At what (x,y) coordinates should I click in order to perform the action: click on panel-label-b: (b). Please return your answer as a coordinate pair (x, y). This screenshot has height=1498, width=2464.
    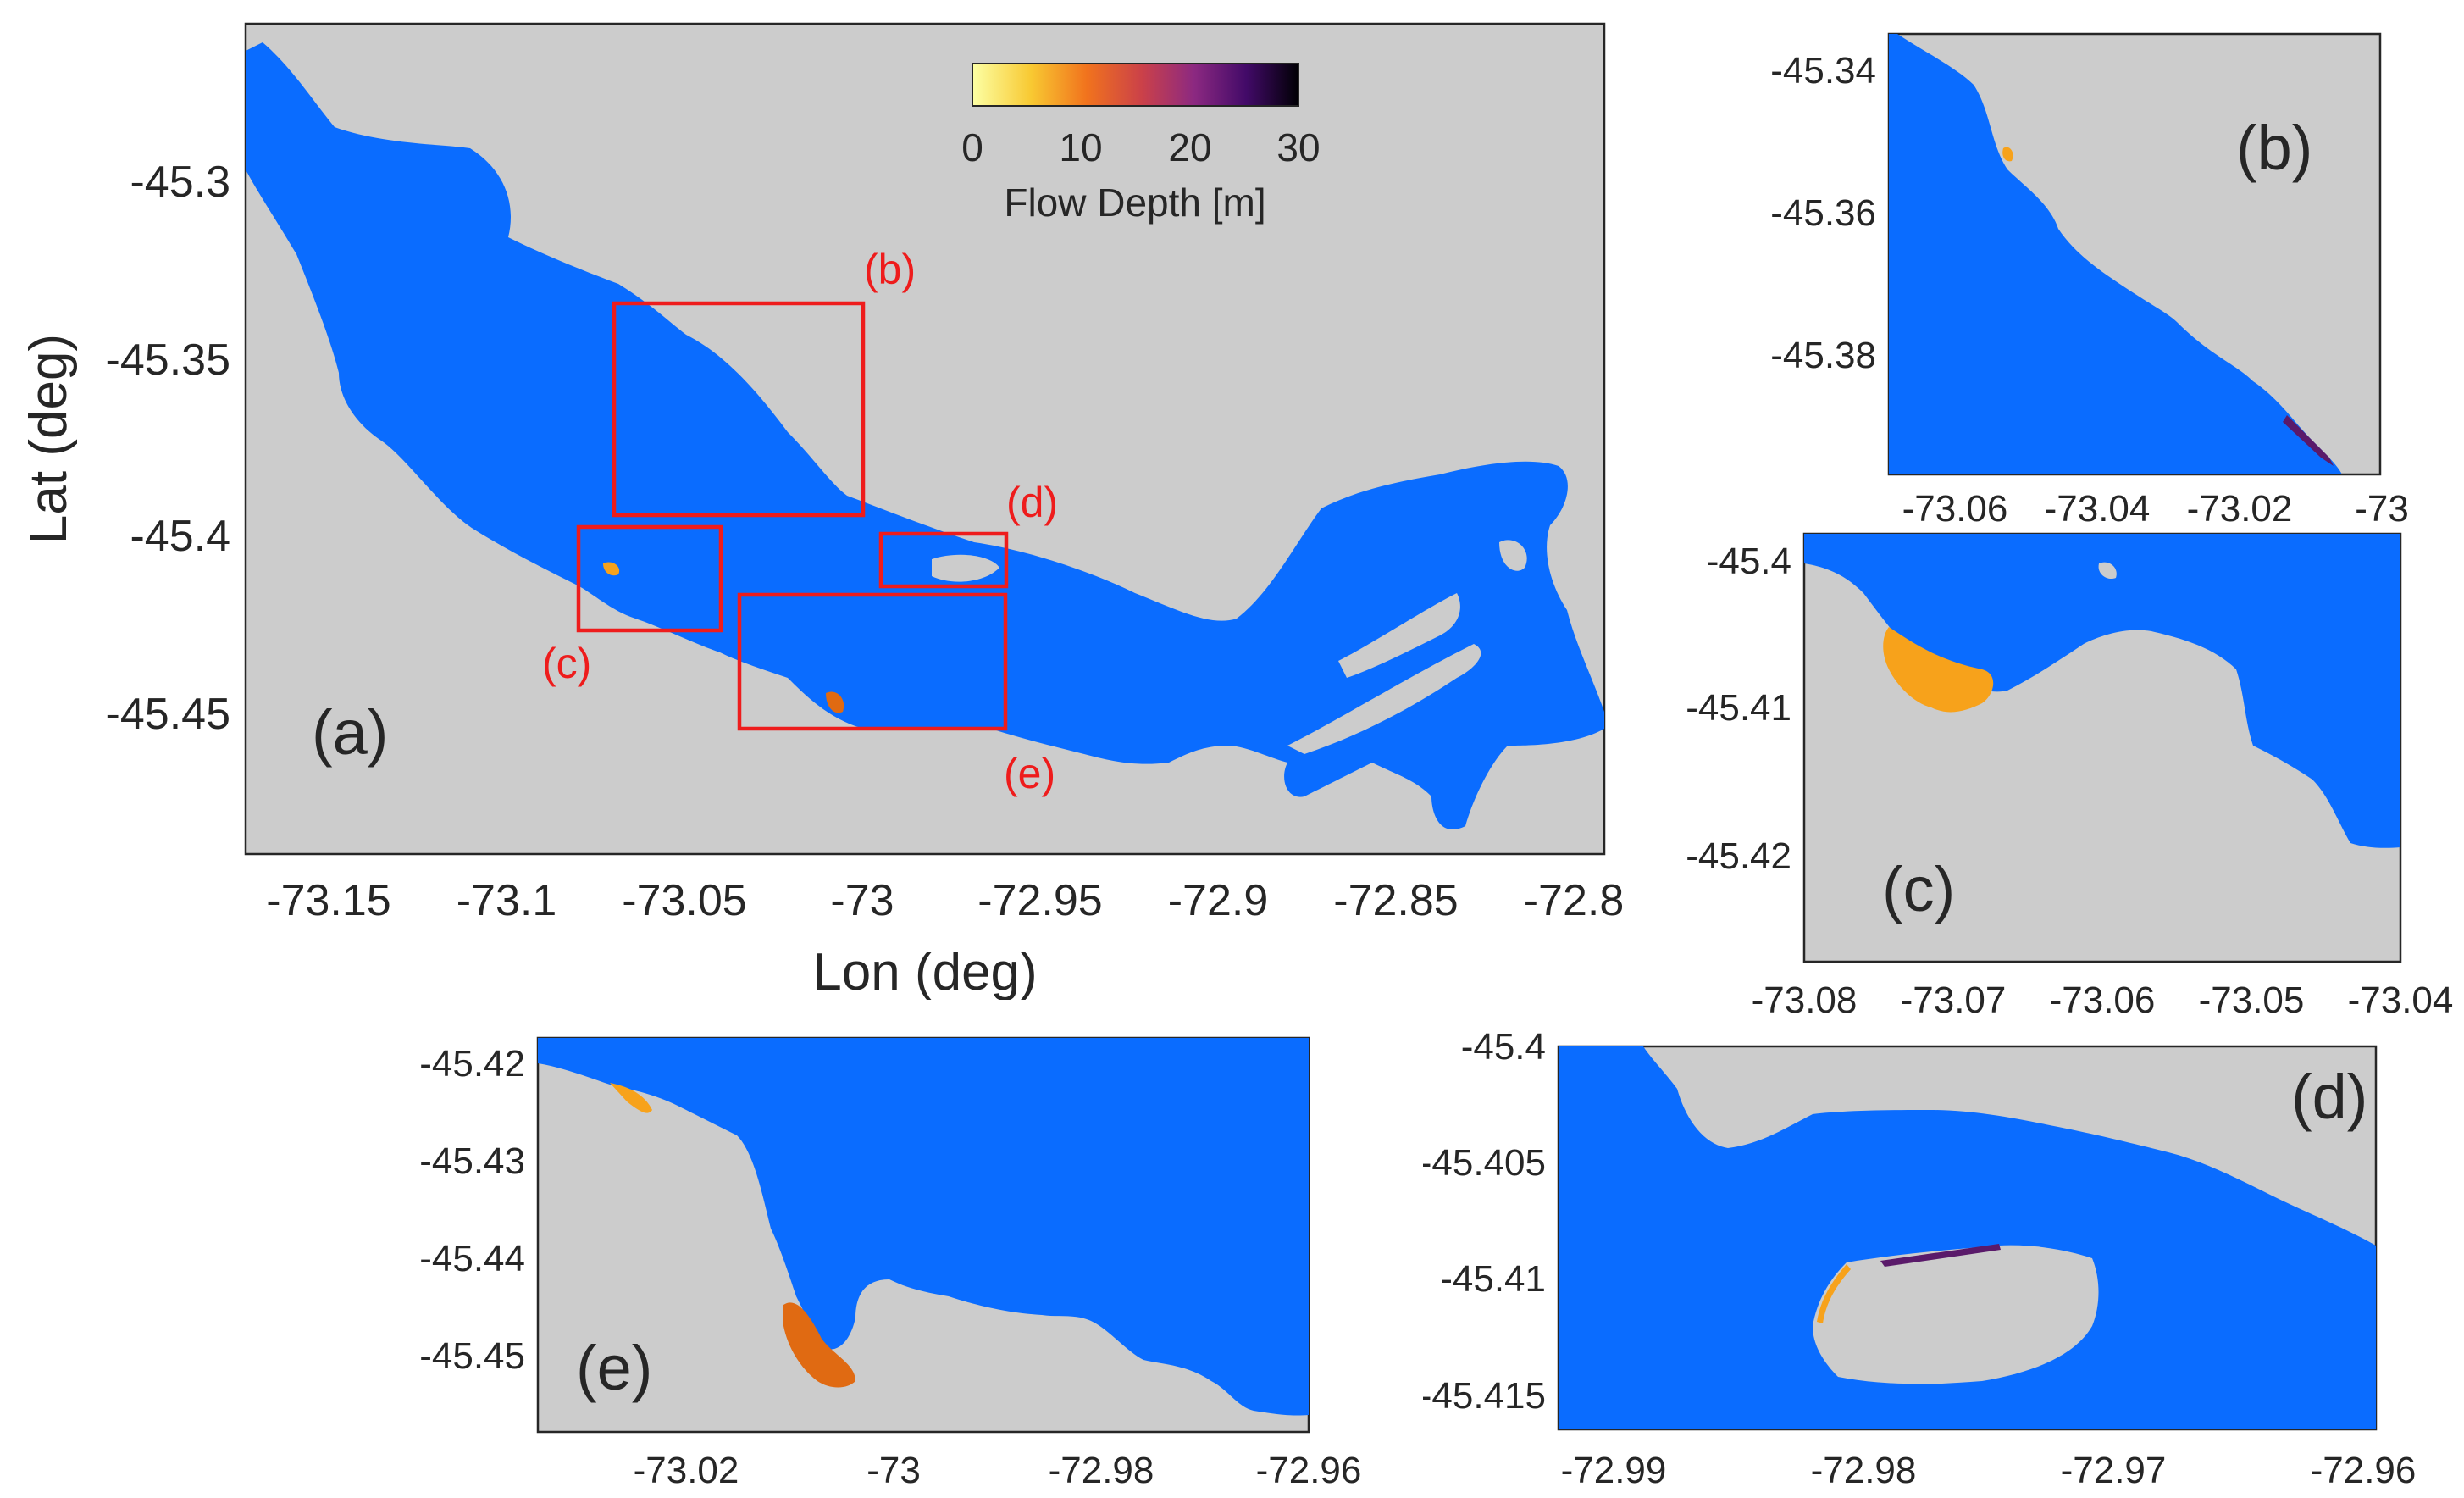
    Looking at the image, I should click on (2274, 148).